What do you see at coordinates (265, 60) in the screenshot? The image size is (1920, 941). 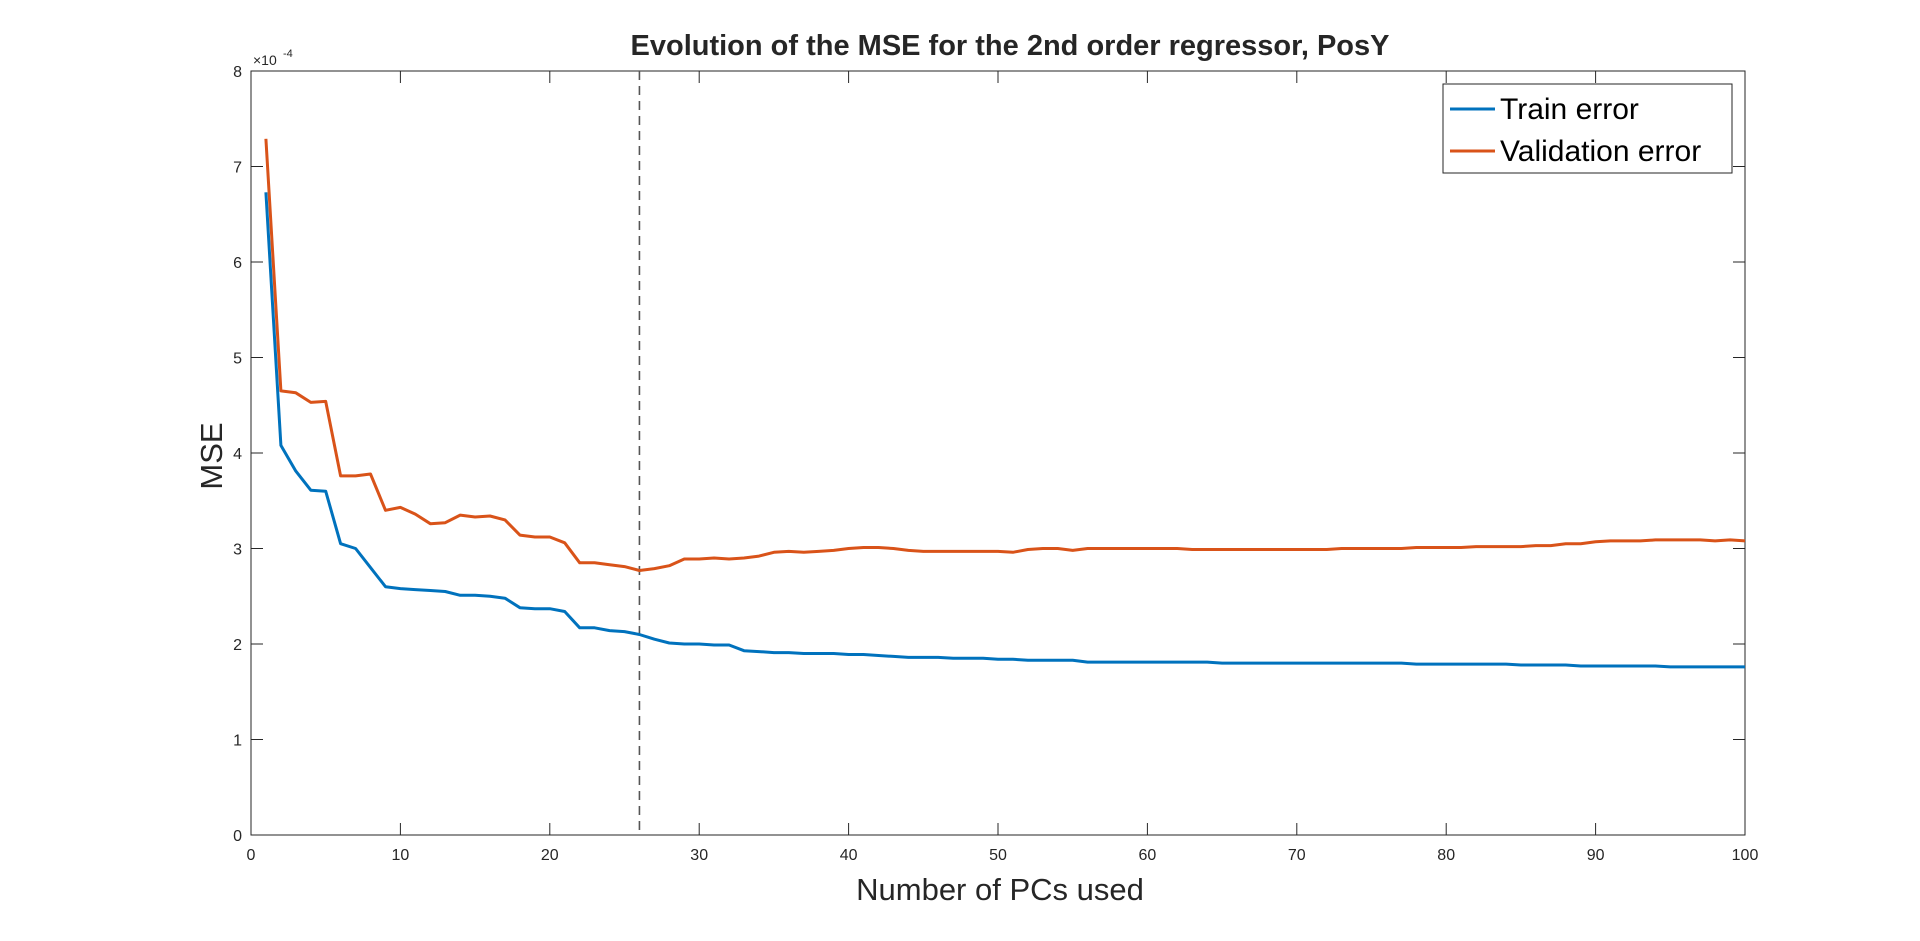 I see `y-exponent-base: ×10` at bounding box center [265, 60].